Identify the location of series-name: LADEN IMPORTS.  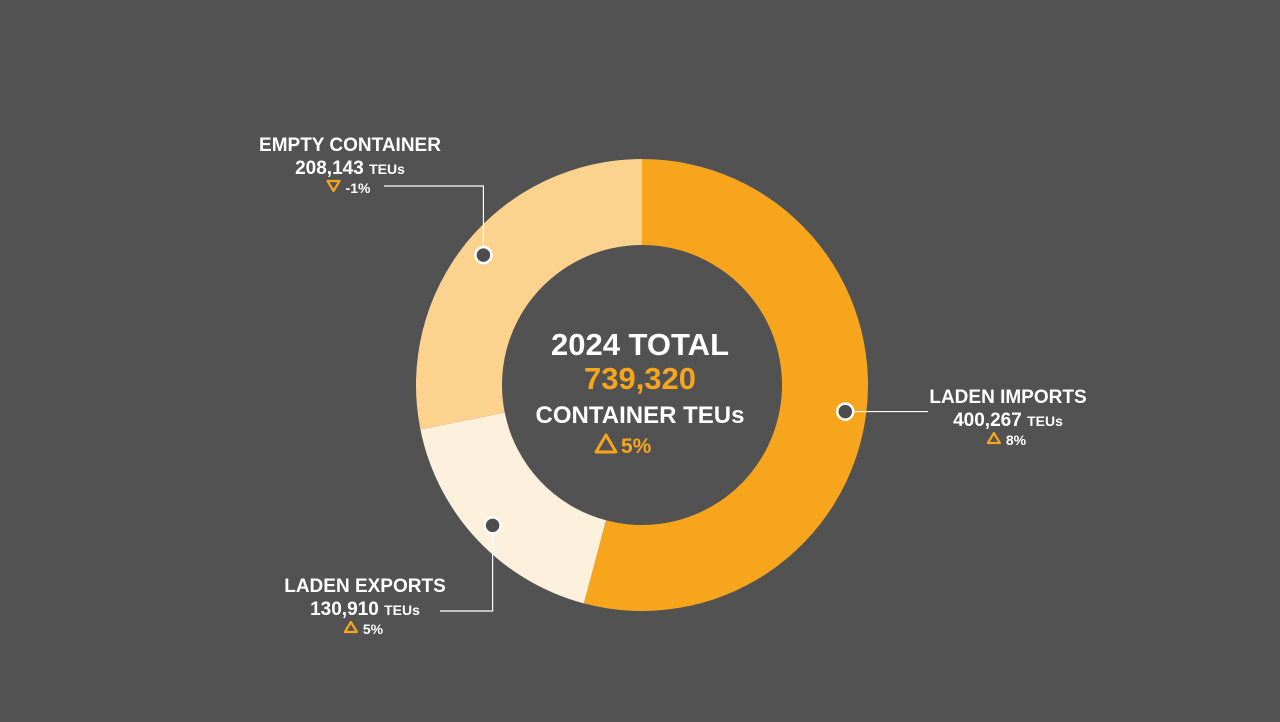
(1007, 397).